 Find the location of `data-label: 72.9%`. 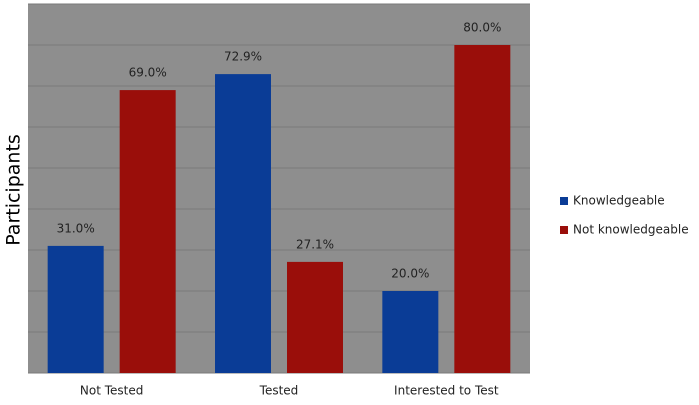

data-label: 72.9% is located at coordinates (243, 57).